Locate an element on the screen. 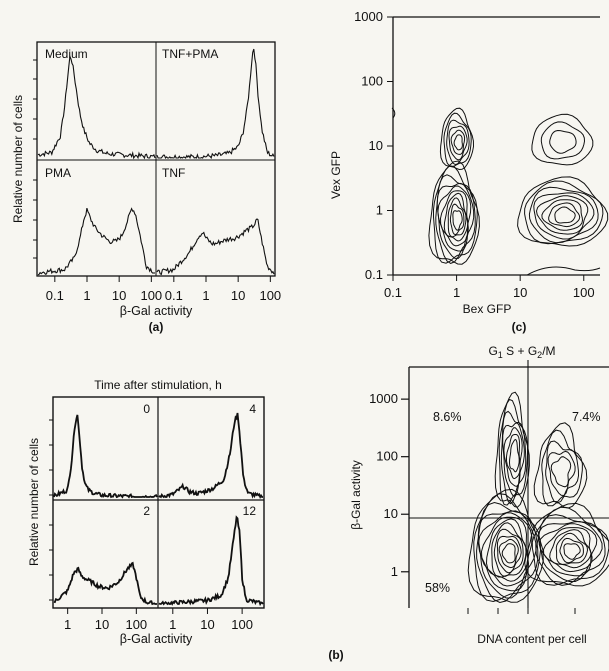  a-xtick-label: 100 is located at coordinates (151, 295).